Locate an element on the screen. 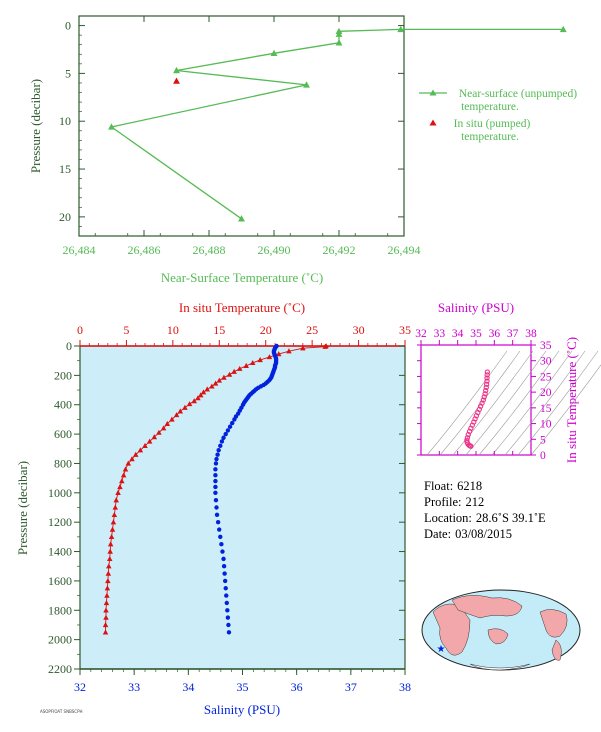  ts-y-tick-label: 10 is located at coordinates (546, 425).